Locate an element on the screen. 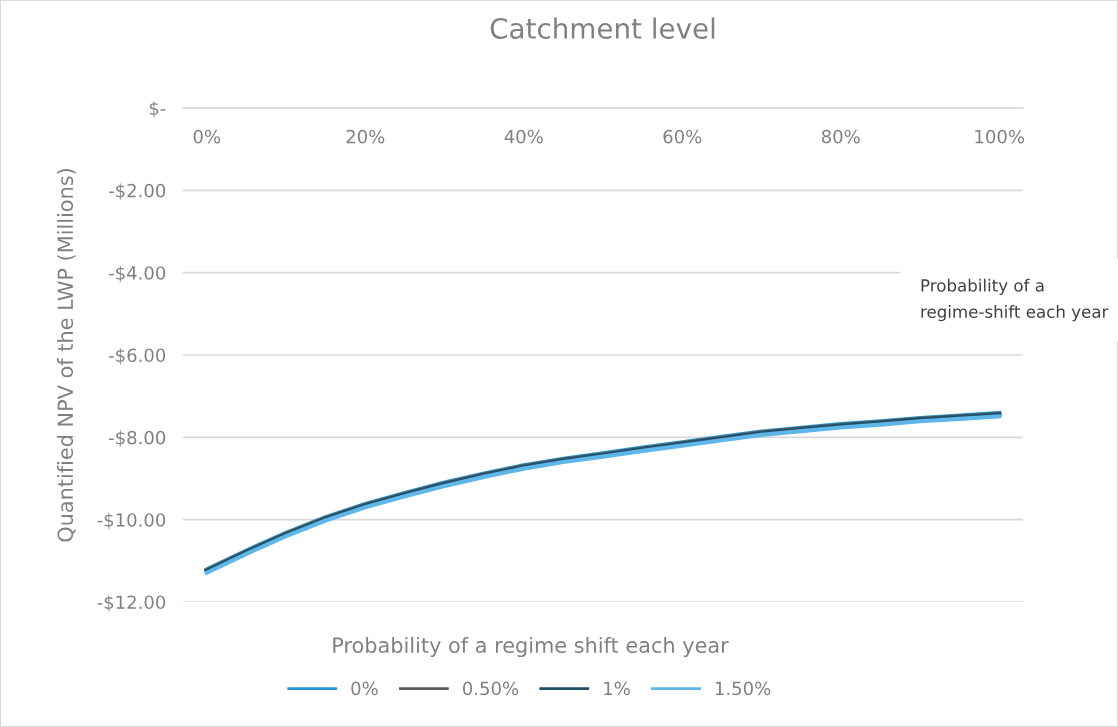 Image resolution: width=1118 pixels, height=727 pixels. legend-label: 0% is located at coordinates (364, 688).